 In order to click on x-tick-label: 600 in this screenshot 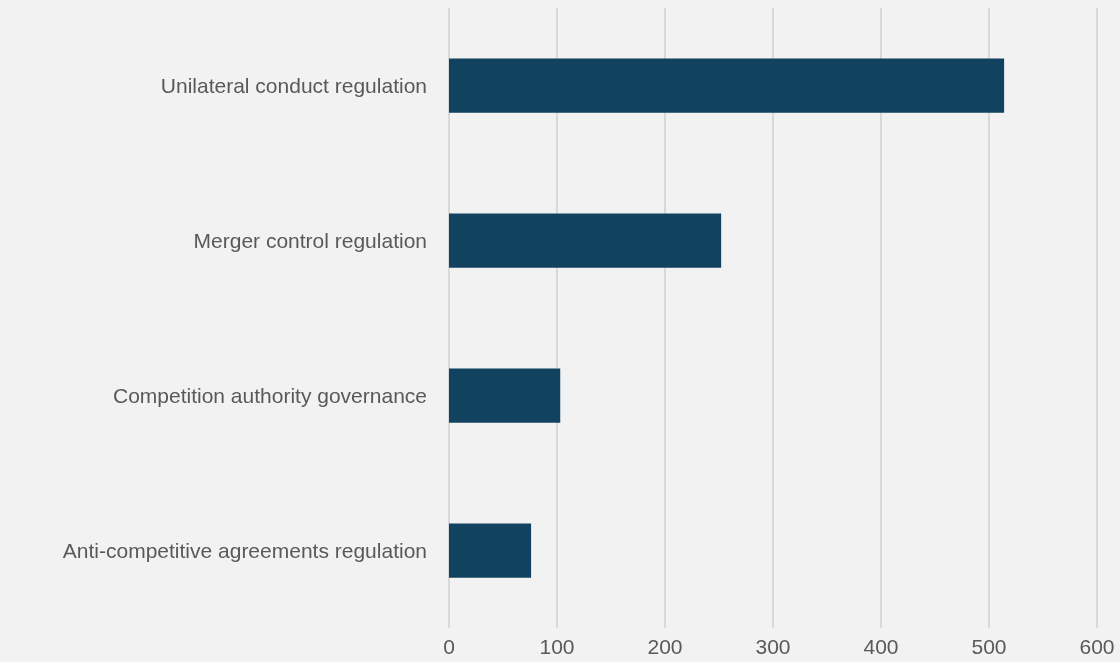, I will do `click(1097, 646)`.